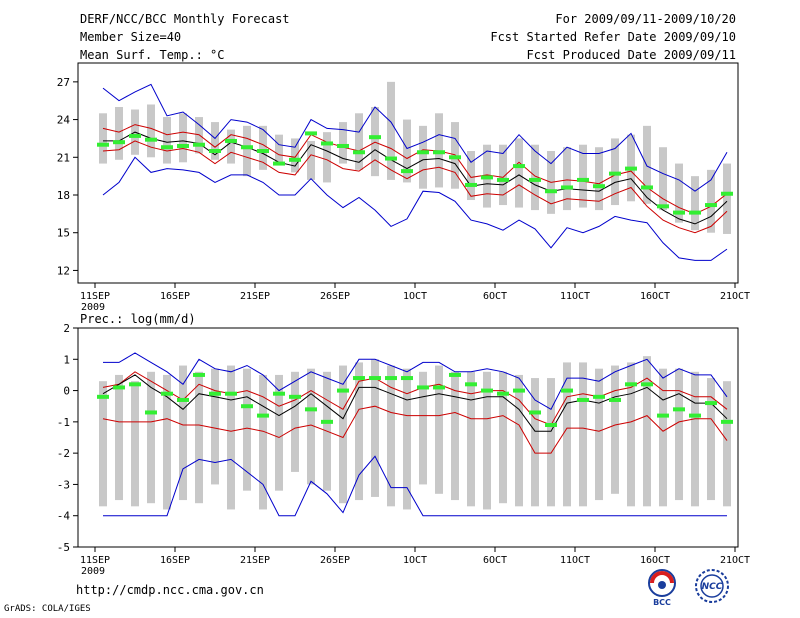  I want to click on temp-min-line, so click(415, 208).